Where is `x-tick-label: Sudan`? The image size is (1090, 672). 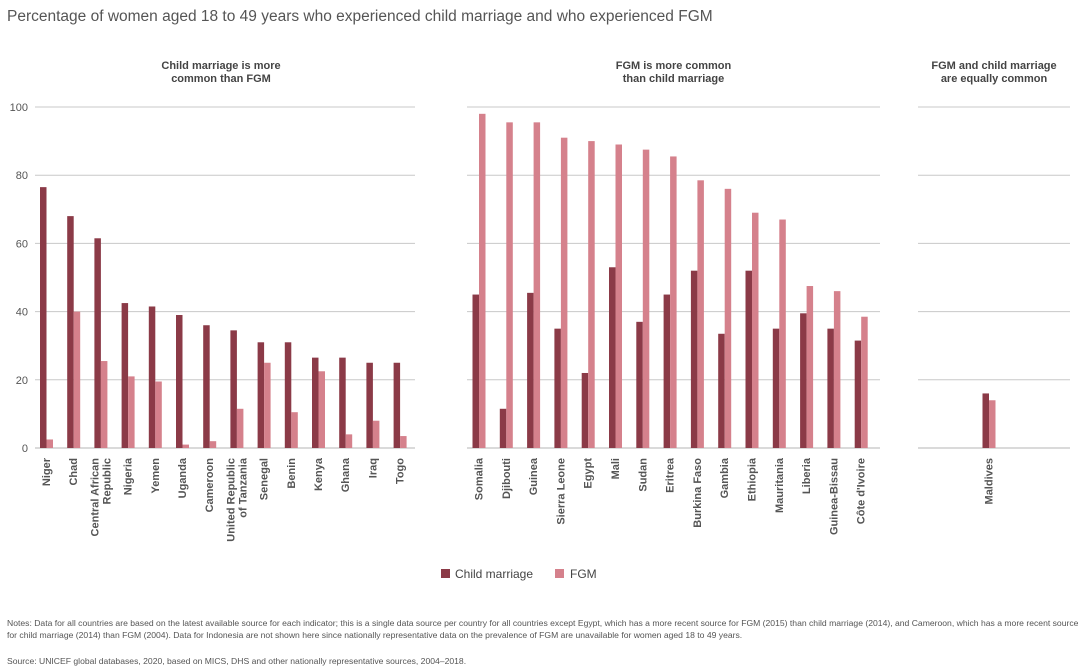
x-tick-label: Sudan is located at coordinates (643, 475).